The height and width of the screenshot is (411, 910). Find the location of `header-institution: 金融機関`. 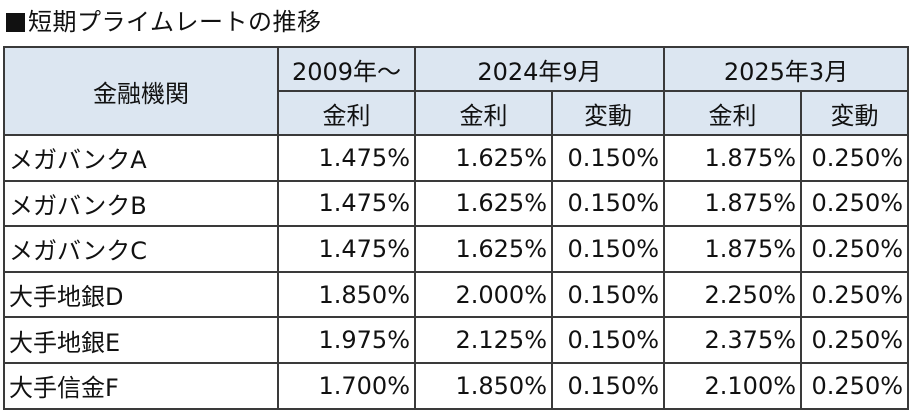

header-institution: 金融機関 is located at coordinates (141, 91).